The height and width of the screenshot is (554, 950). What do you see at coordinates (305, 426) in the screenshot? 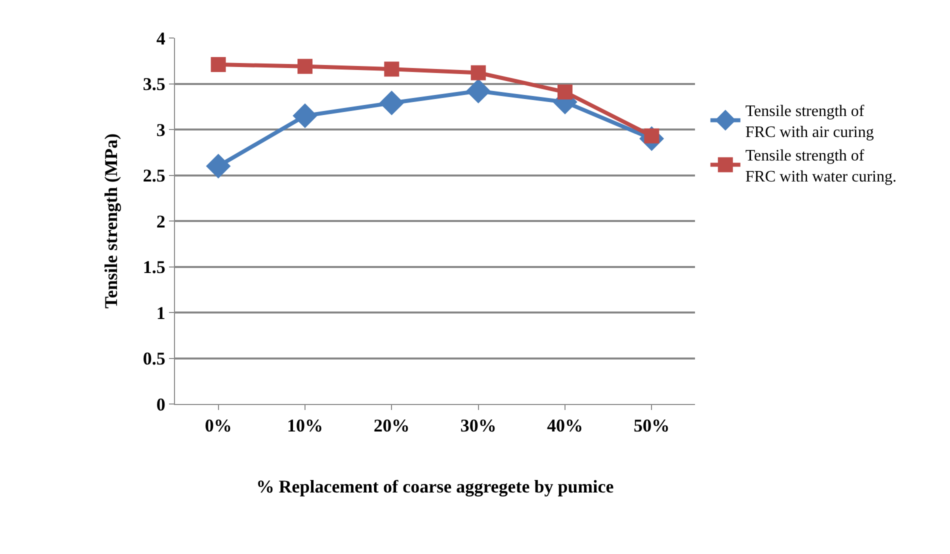
I see `x-tick-label: 10%` at bounding box center [305, 426].